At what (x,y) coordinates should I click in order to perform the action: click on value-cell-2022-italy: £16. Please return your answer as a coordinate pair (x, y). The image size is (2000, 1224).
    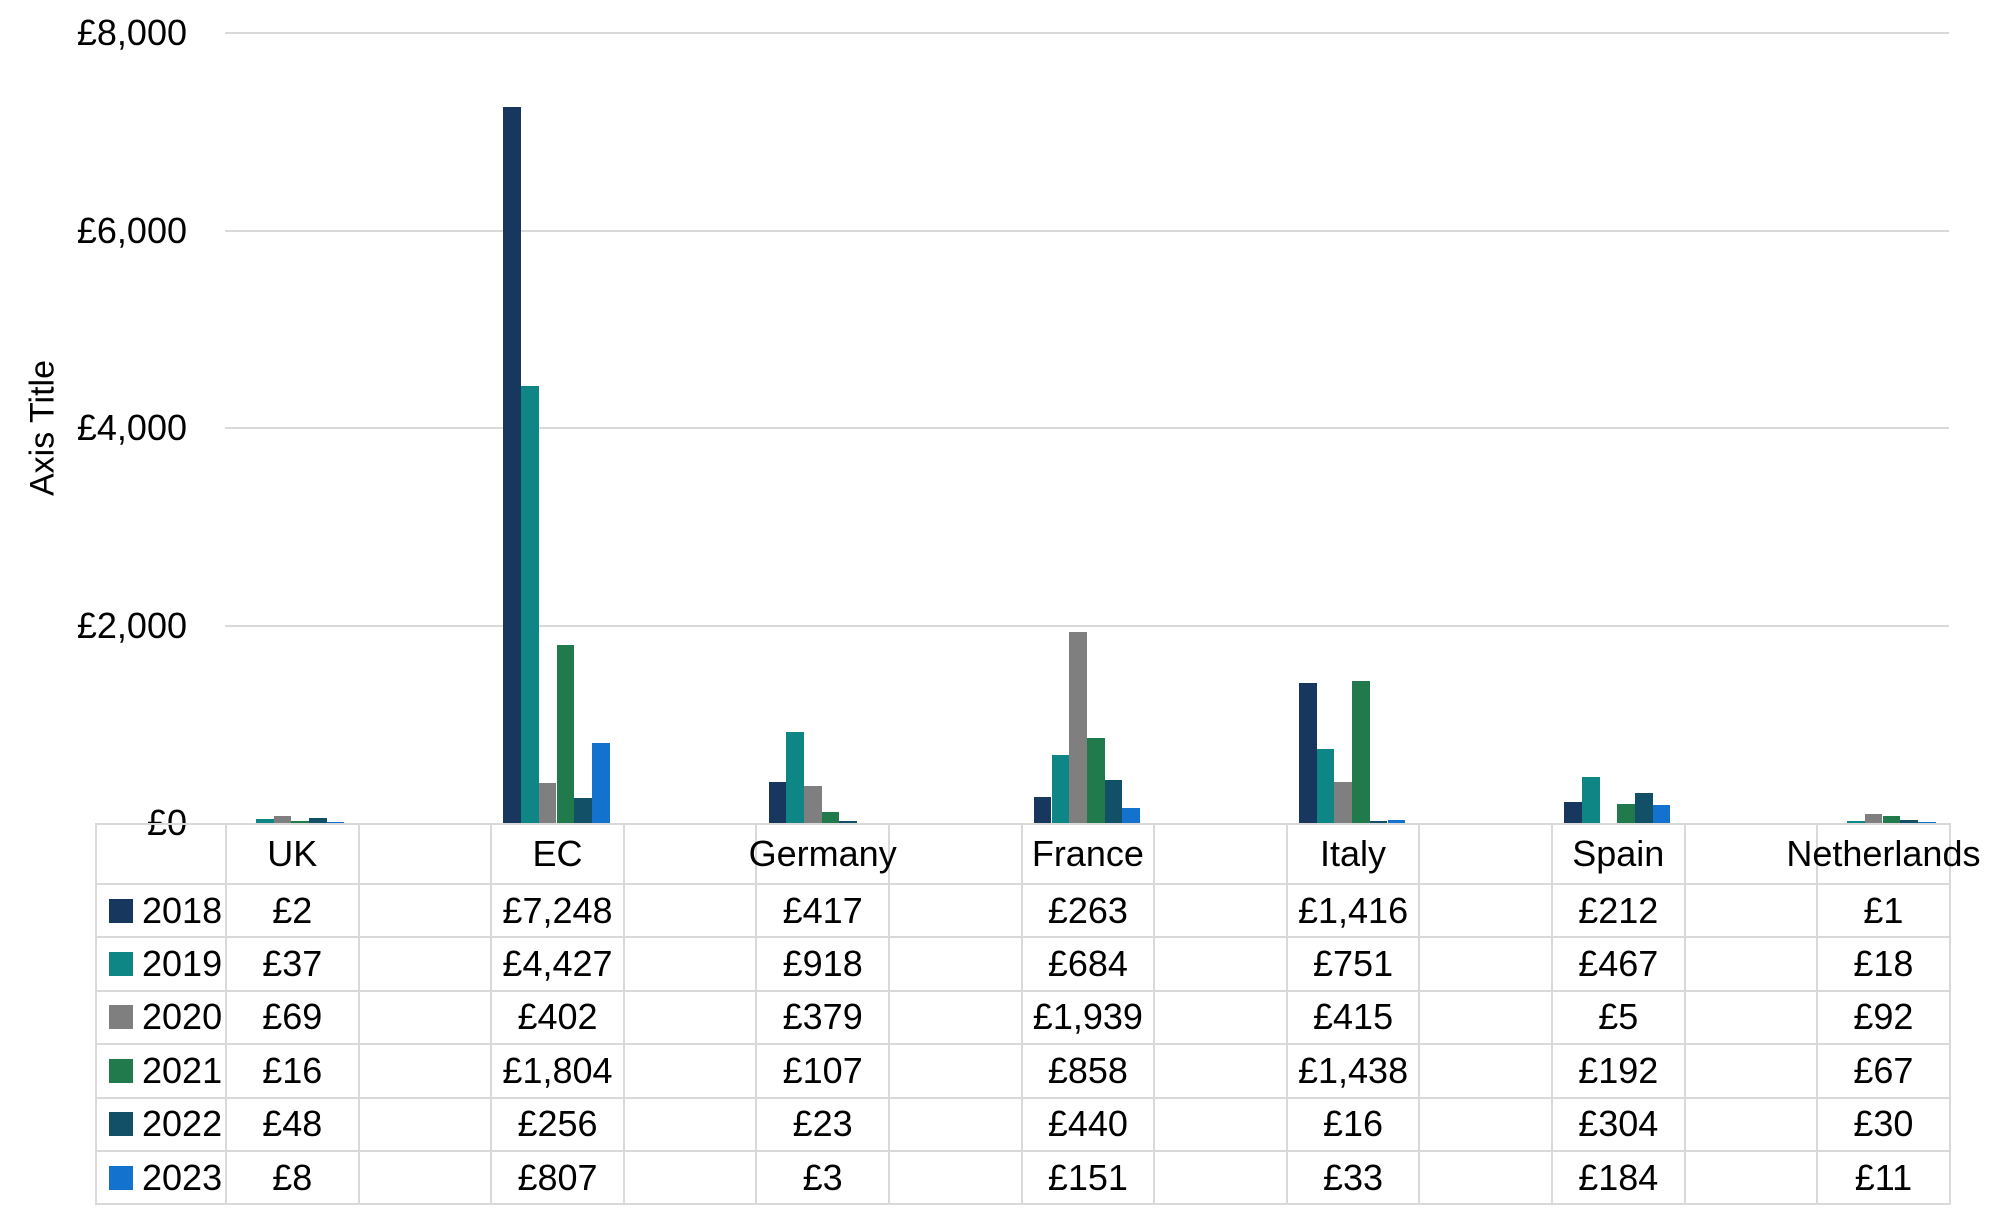
    Looking at the image, I should click on (1354, 1125).